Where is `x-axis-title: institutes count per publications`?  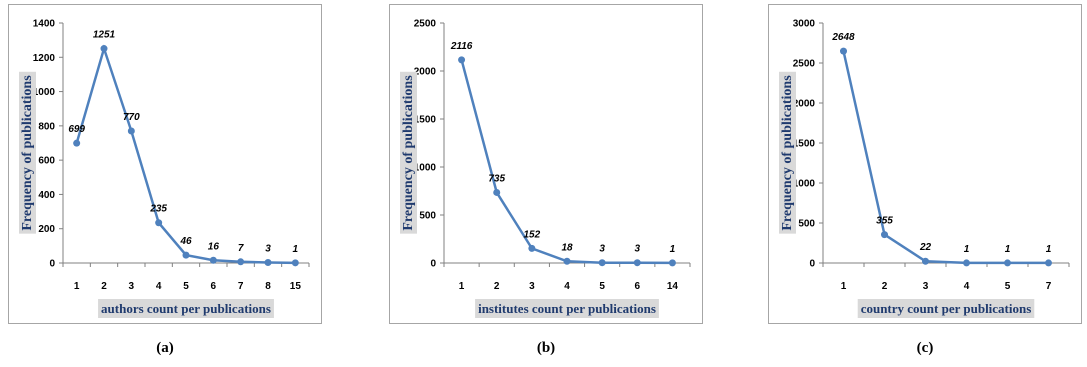
x-axis-title: institutes count per publications is located at coordinates (567, 308).